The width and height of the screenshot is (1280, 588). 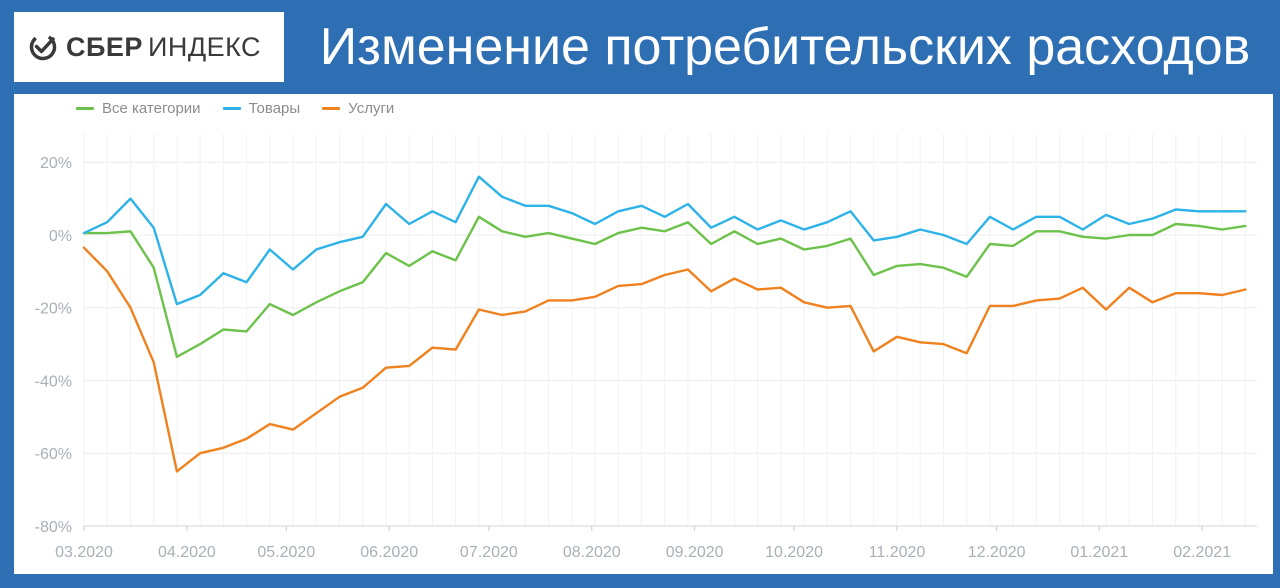 What do you see at coordinates (104, 46) in the screenshot?
I see `logo-brand-text: СБЕР` at bounding box center [104, 46].